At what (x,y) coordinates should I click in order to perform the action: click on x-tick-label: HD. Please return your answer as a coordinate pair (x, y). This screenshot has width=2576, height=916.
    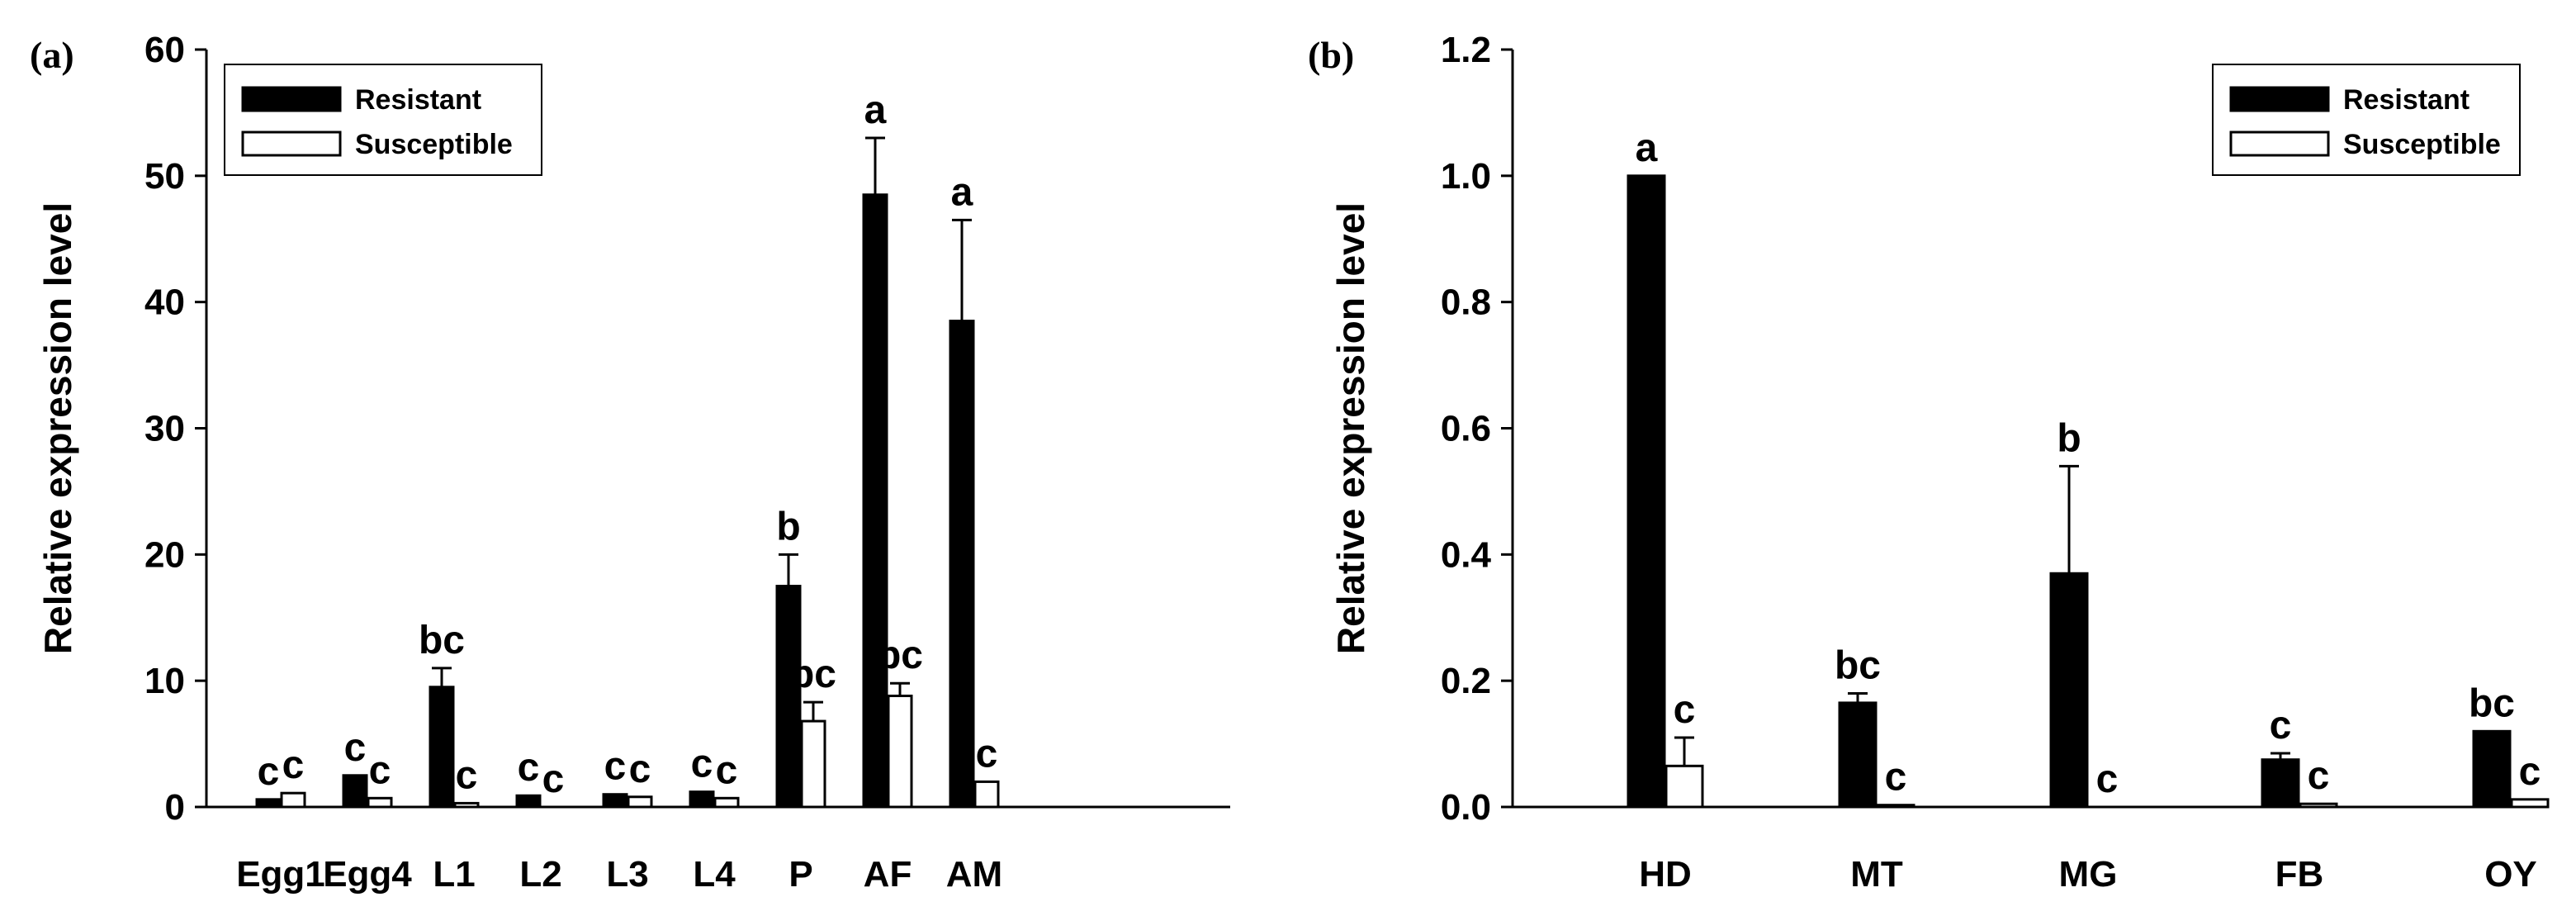
    Looking at the image, I should click on (1665, 874).